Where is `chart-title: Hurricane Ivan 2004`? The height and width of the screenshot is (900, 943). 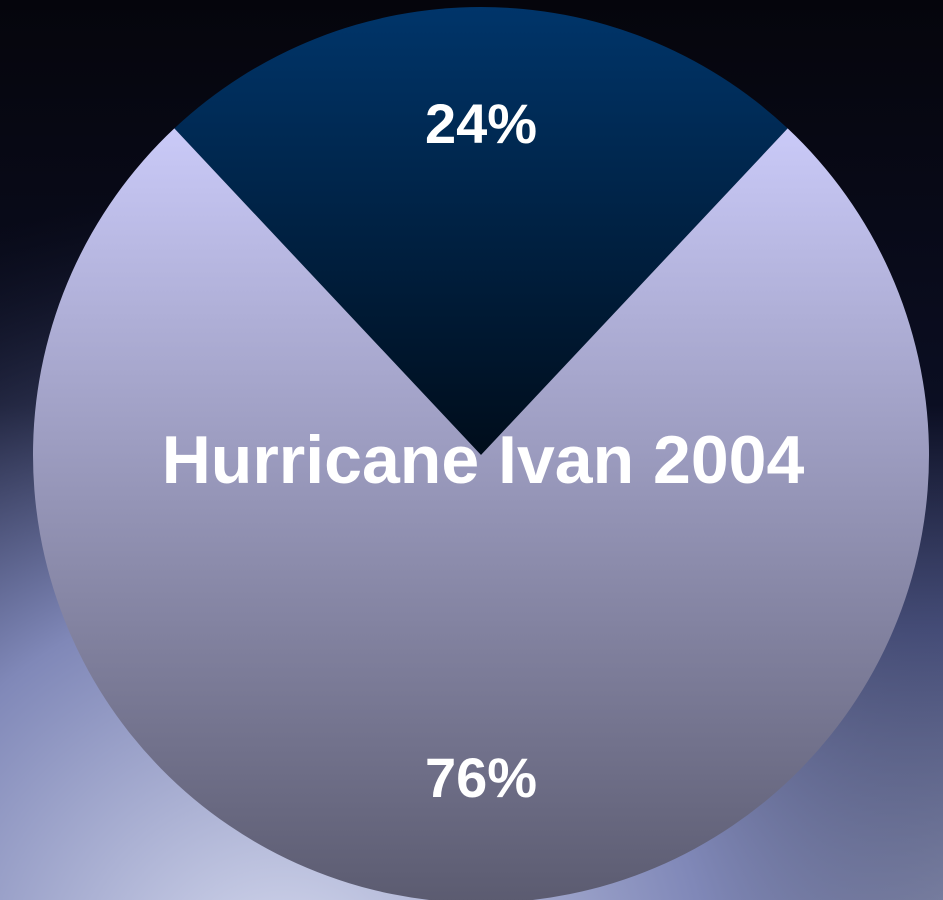 chart-title: Hurricane Ivan 2004 is located at coordinates (483, 460).